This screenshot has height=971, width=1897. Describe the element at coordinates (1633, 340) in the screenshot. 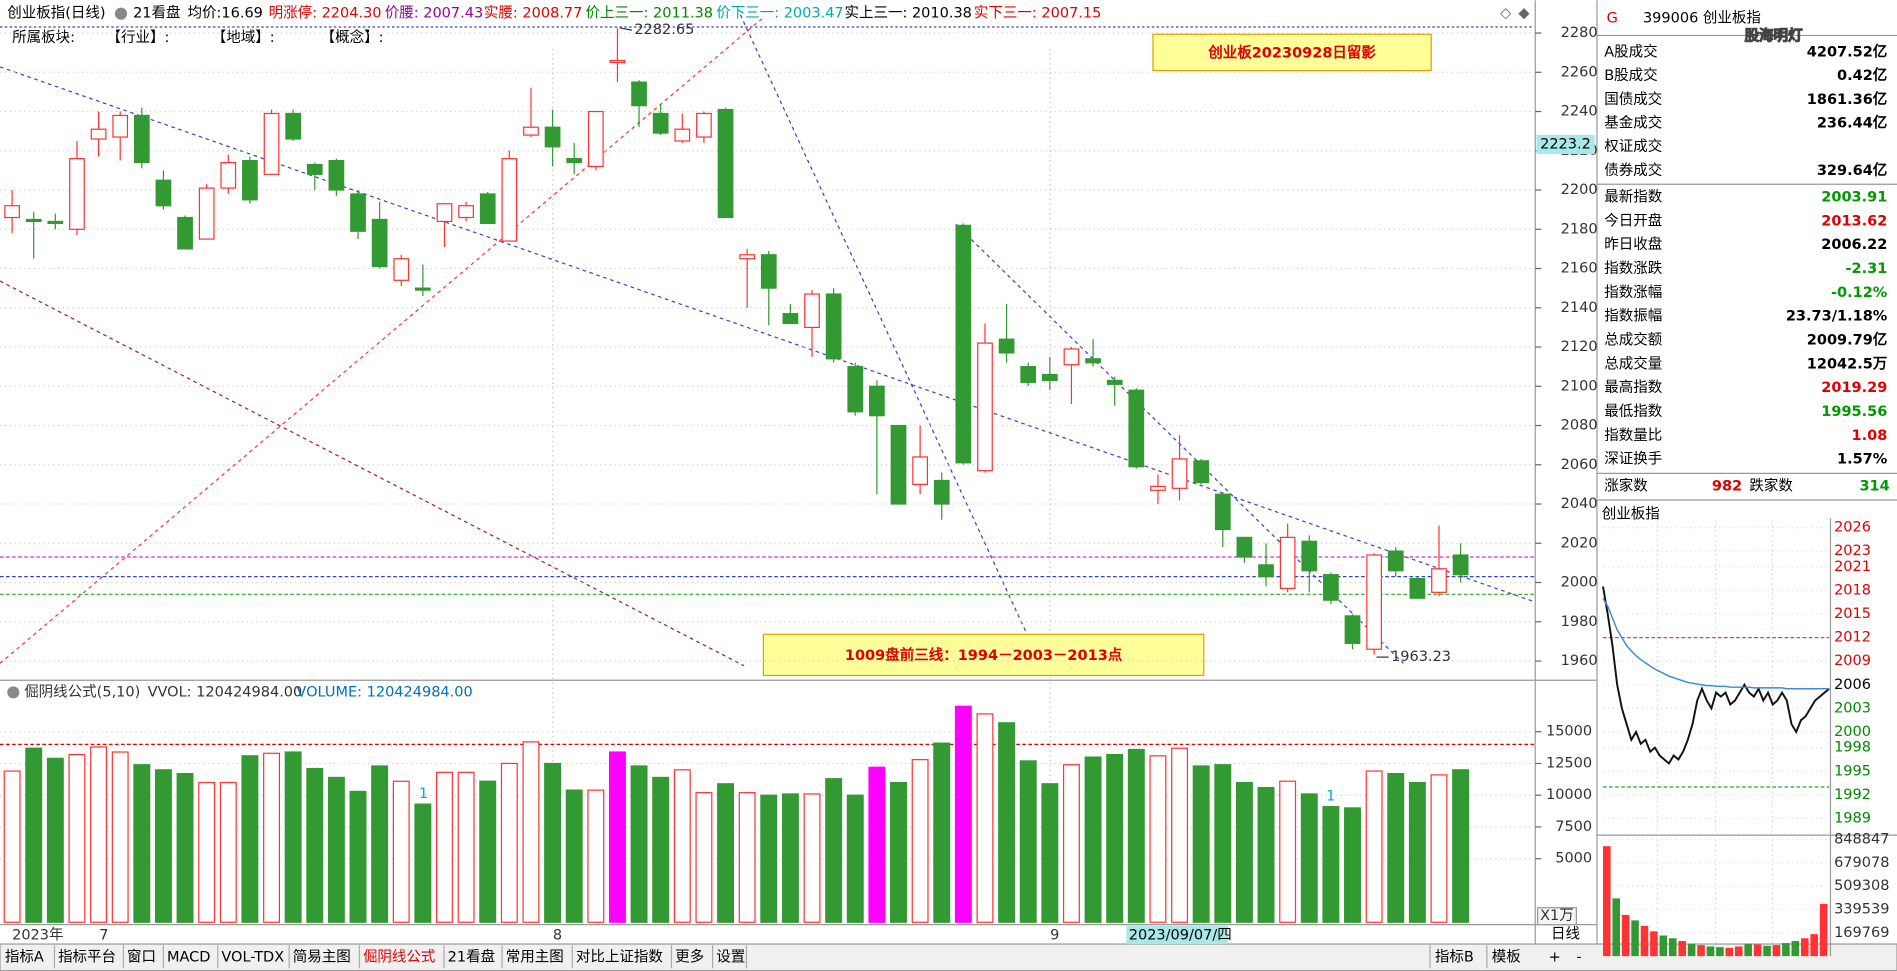

I see `stat-label: 总成交额` at that location.